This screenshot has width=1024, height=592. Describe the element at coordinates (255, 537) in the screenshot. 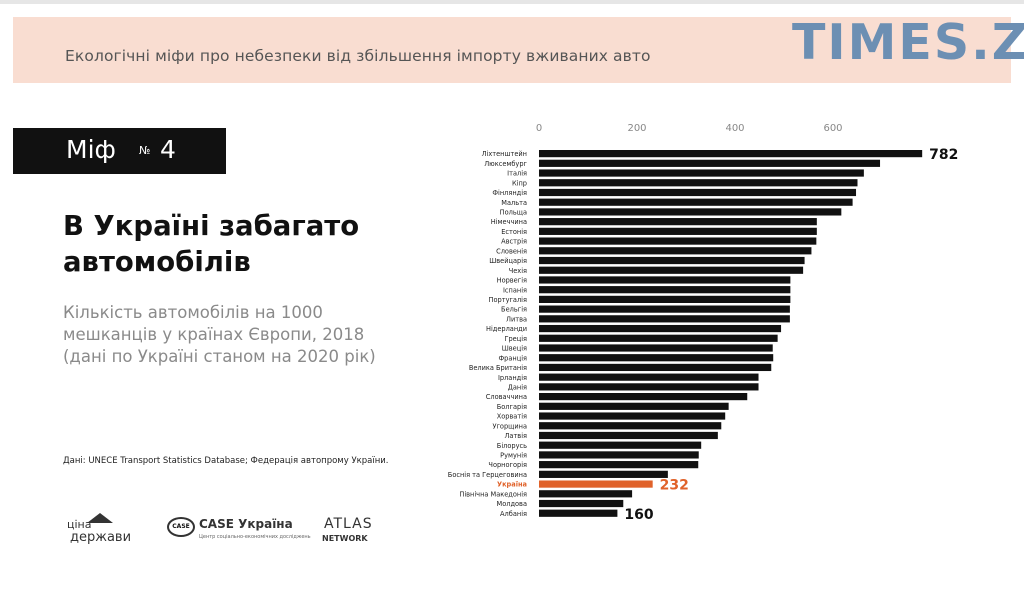

I see `case-logo-tagline: Центр соціально-економічних досліджень` at that location.